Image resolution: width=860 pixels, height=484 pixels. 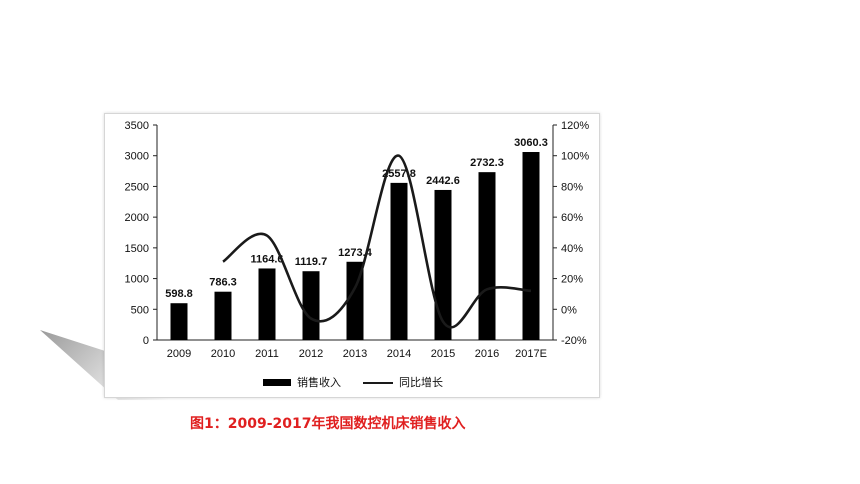 What do you see at coordinates (267, 354) in the screenshot?
I see `x-tick-label: 2011` at bounding box center [267, 354].